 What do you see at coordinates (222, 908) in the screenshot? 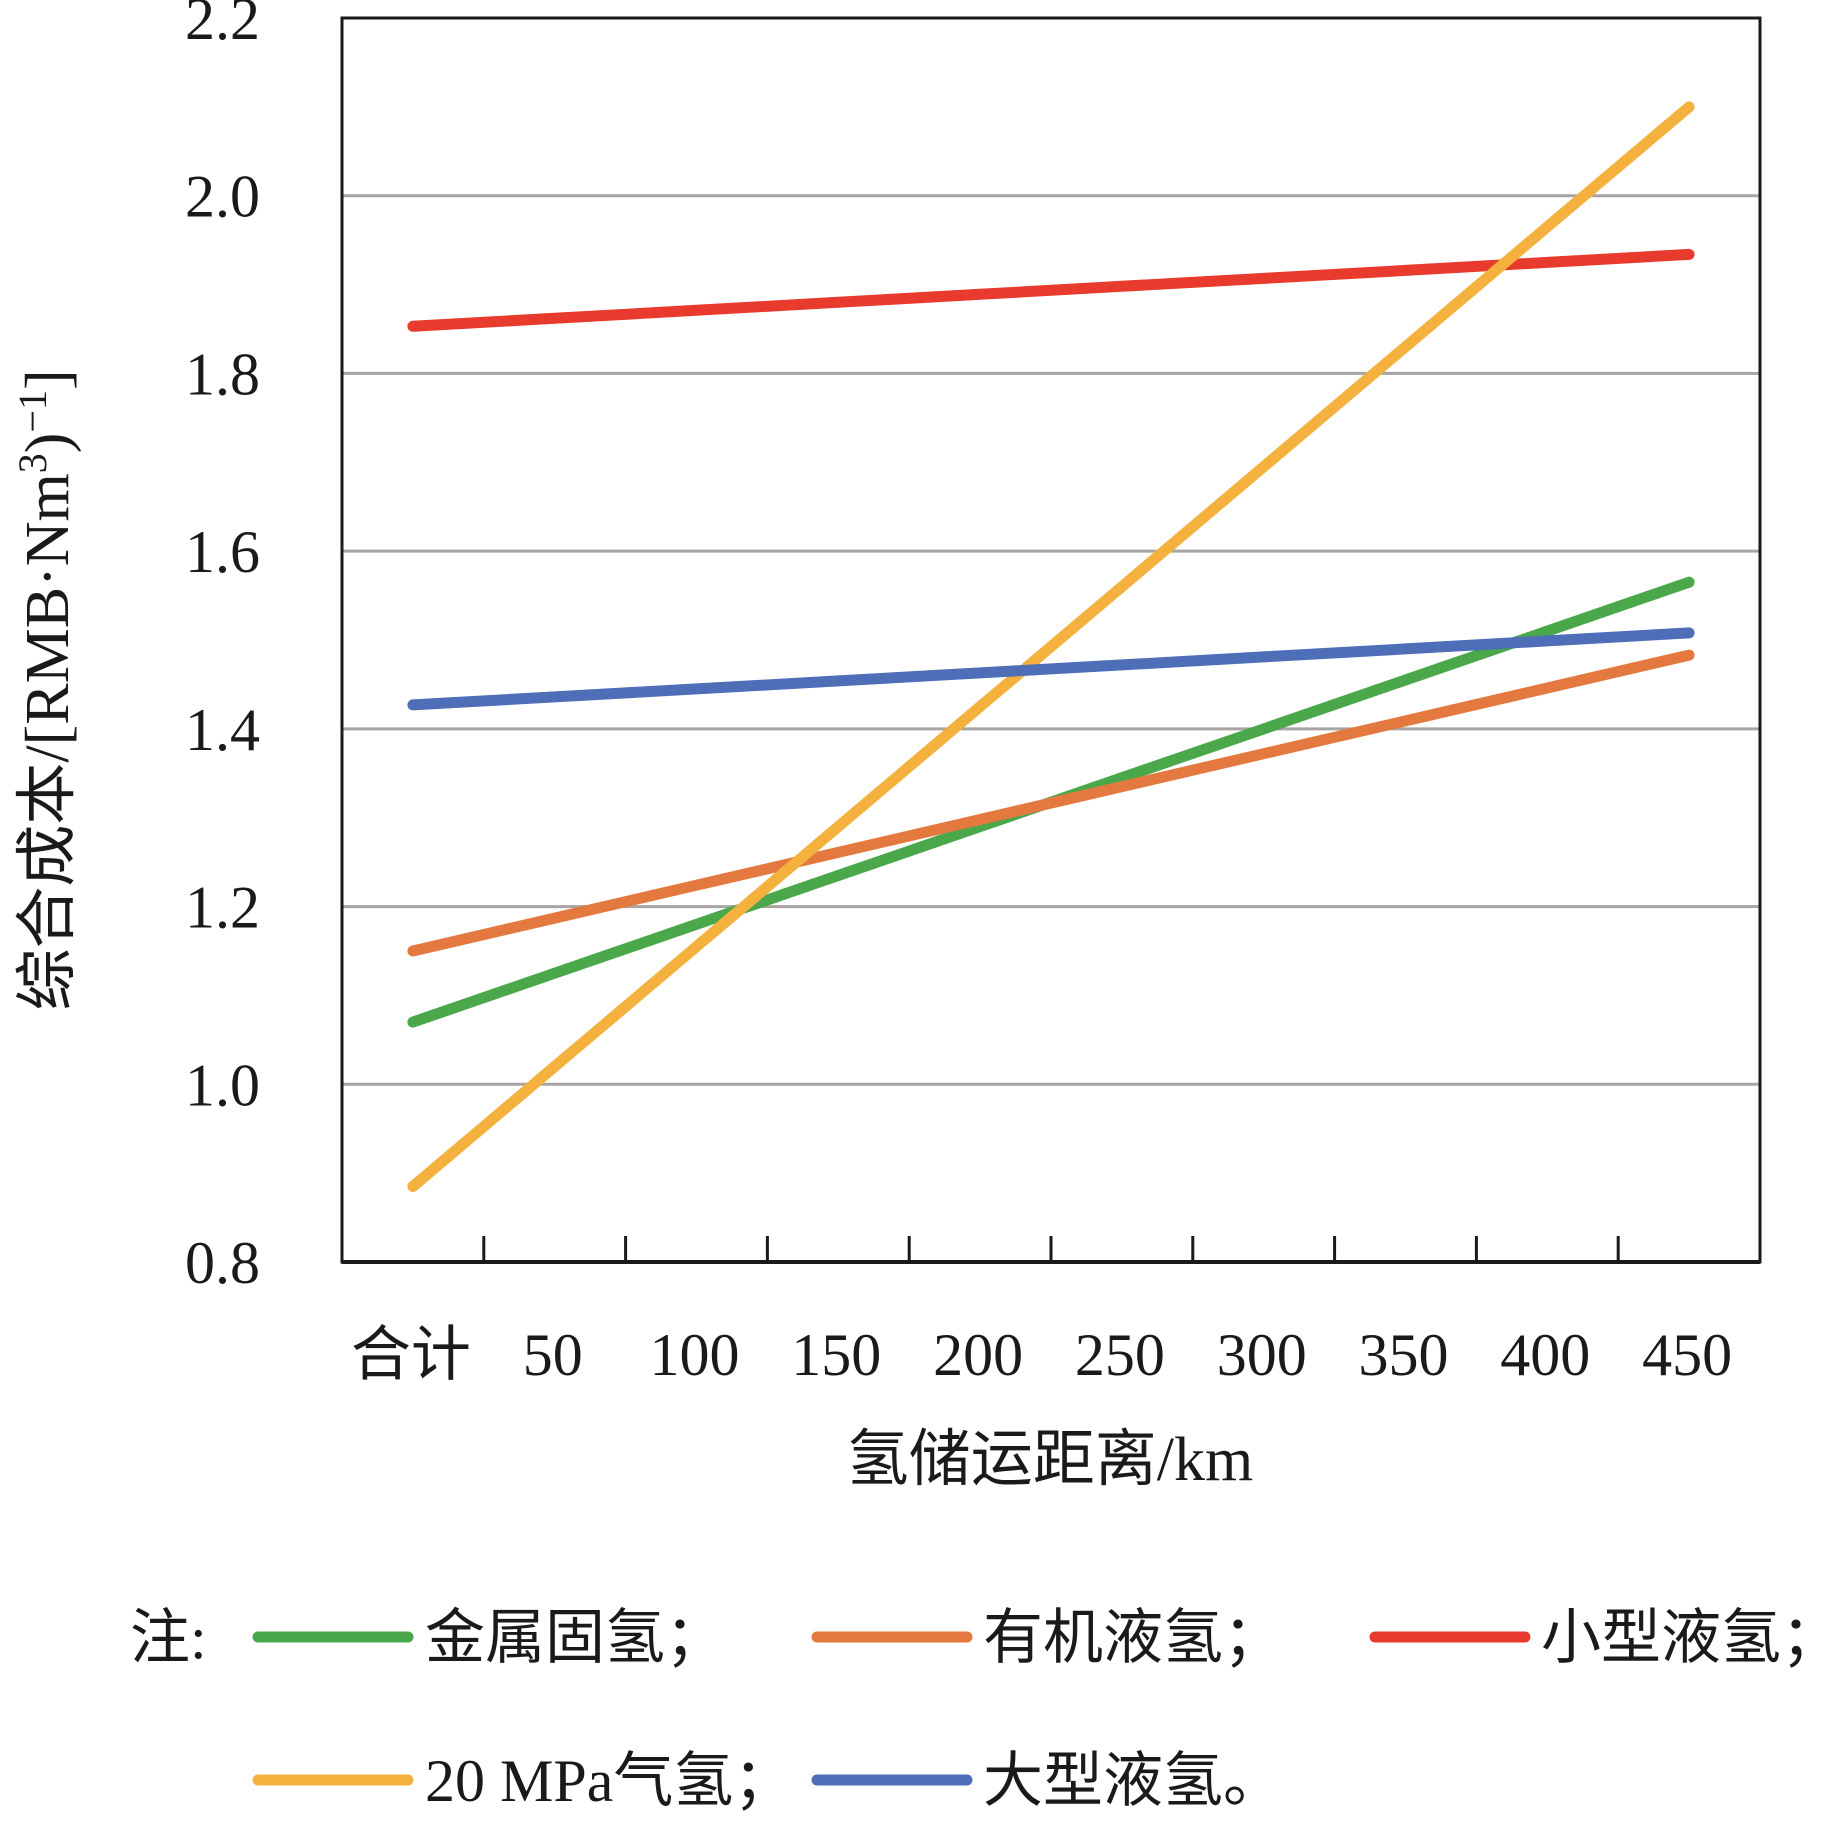
I see `y-tick-label: 1.2` at bounding box center [222, 908].